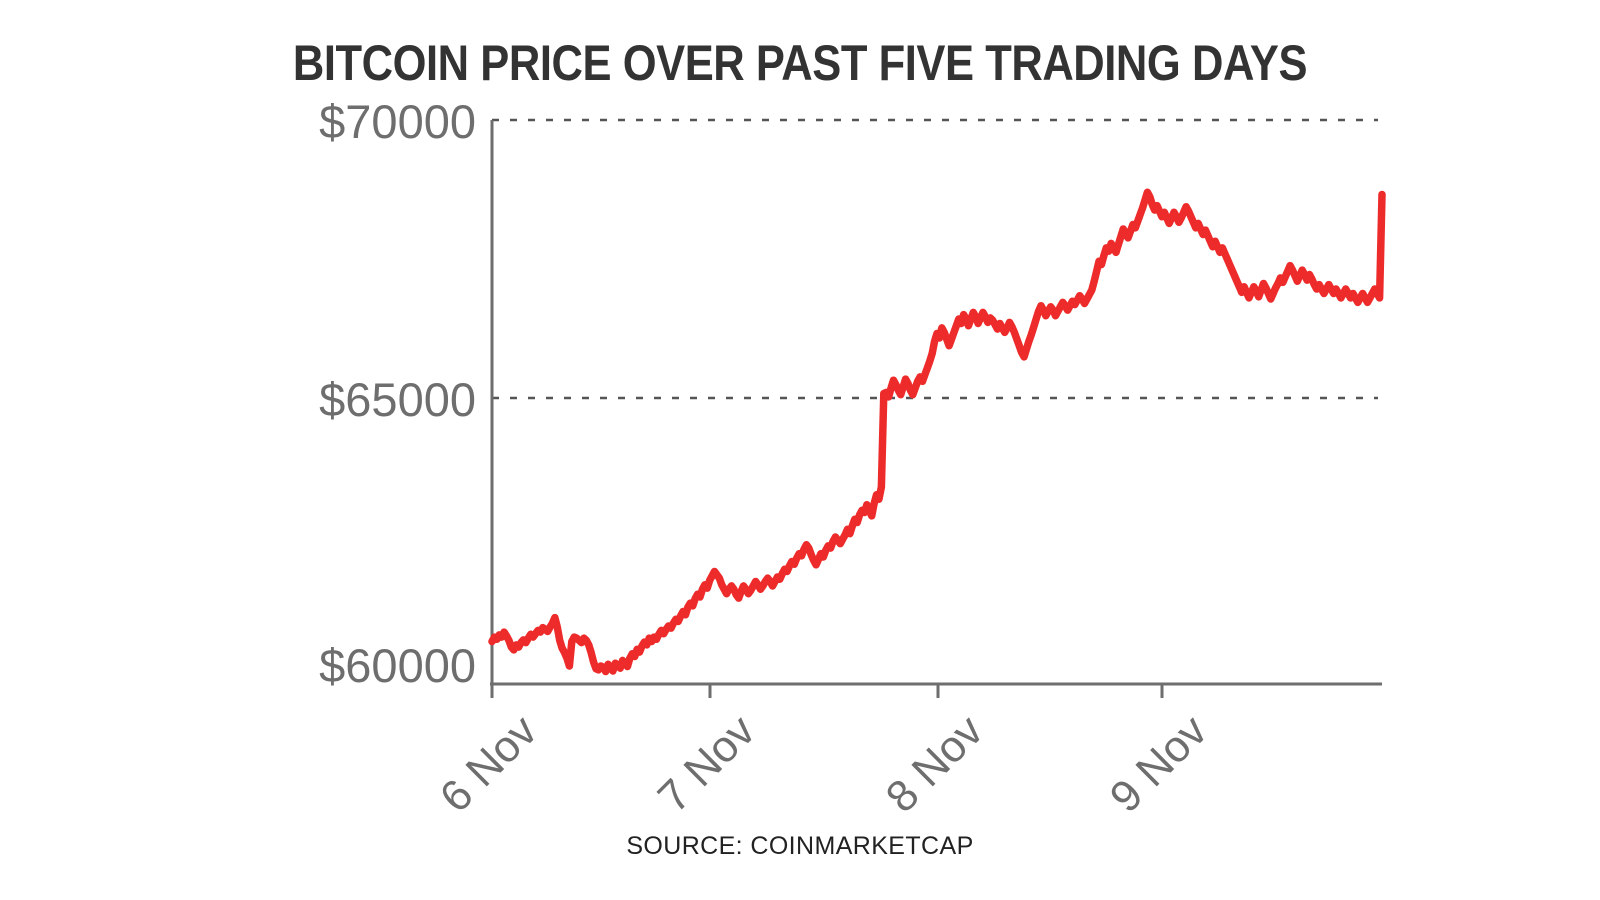 This screenshot has height=900, width=1600. Describe the element at coordinates (397, 121) in the screenshot. I see `y-axis-label-70000: $70000` at that location.